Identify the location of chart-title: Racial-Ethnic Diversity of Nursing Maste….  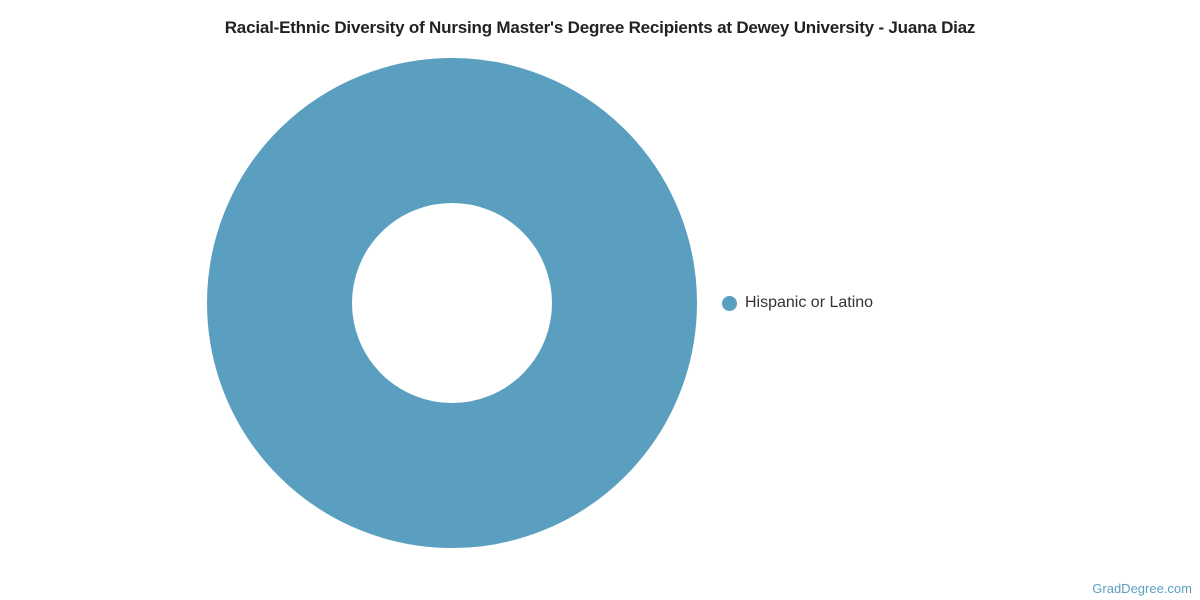
(600, 27).